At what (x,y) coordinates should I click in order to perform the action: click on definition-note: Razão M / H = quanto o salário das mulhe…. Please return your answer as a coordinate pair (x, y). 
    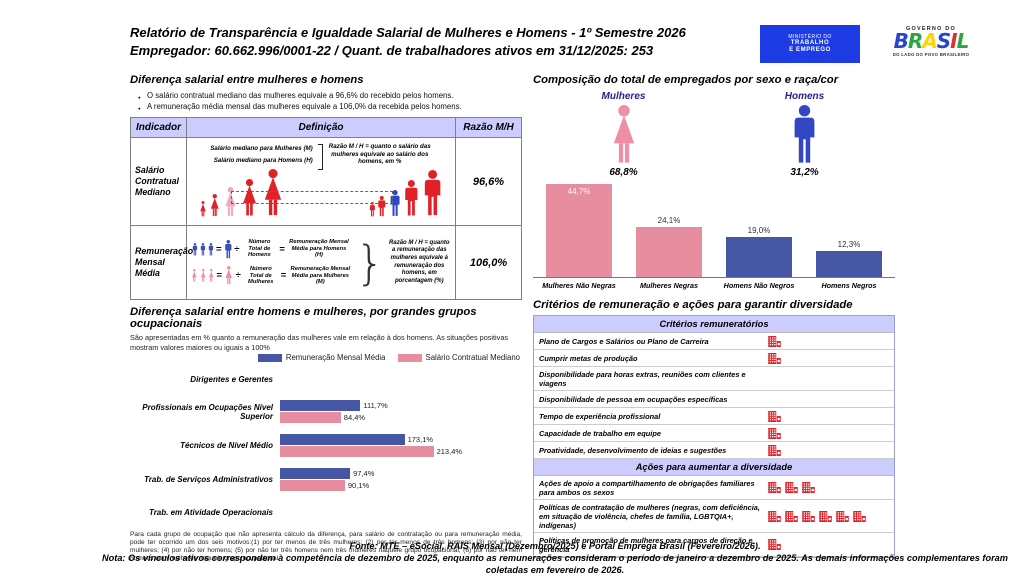
    Looking at the image, I should click on (379, 154).